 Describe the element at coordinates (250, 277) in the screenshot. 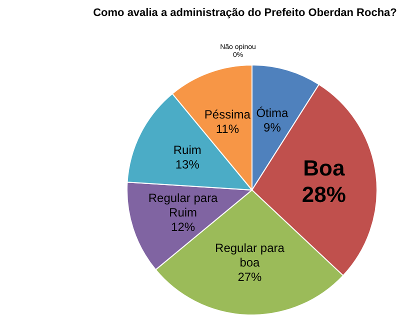

I see `data-label: 27%` at that location.